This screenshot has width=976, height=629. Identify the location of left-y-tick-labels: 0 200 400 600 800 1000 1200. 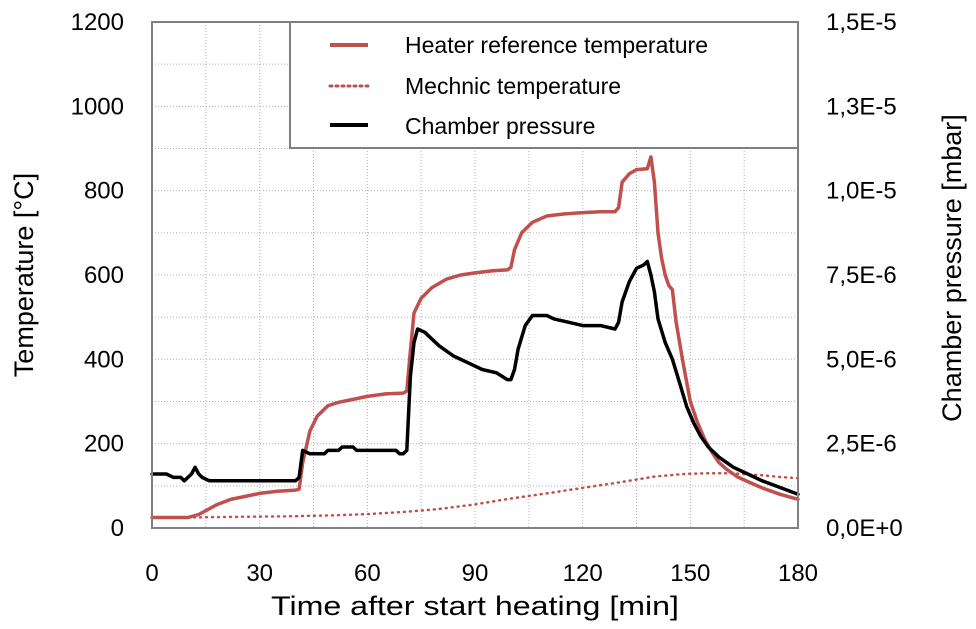
(97, 275).